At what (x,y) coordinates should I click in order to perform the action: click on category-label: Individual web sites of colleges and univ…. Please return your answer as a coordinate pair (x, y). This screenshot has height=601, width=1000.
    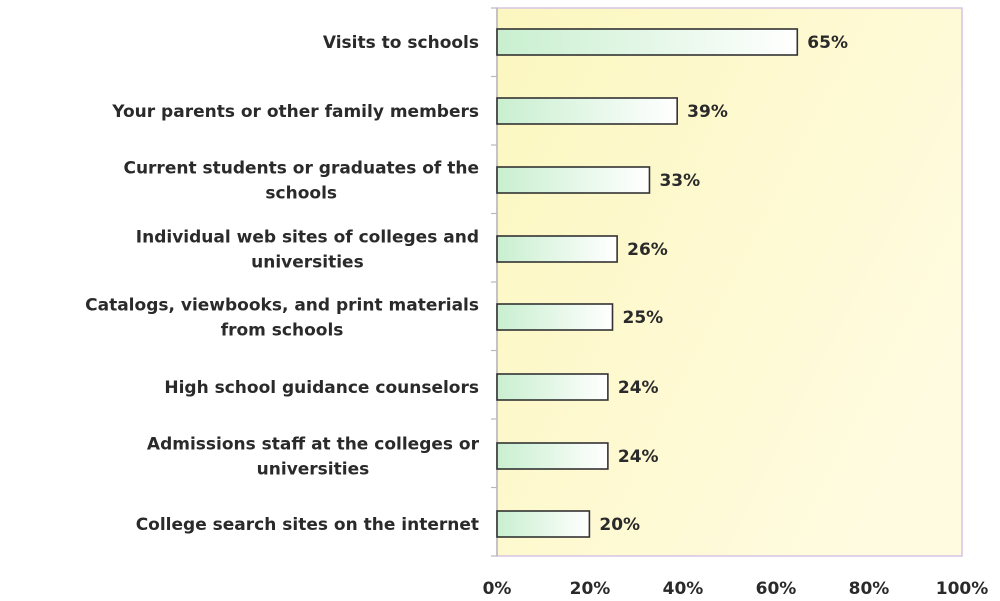
    Looking at the image, I should click on (307, 250).